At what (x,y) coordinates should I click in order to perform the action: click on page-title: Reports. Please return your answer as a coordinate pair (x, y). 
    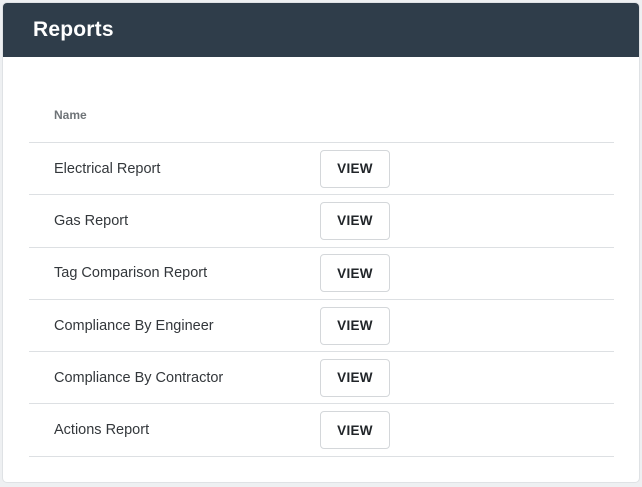
    Looking at the image, I should click on (73, 29).